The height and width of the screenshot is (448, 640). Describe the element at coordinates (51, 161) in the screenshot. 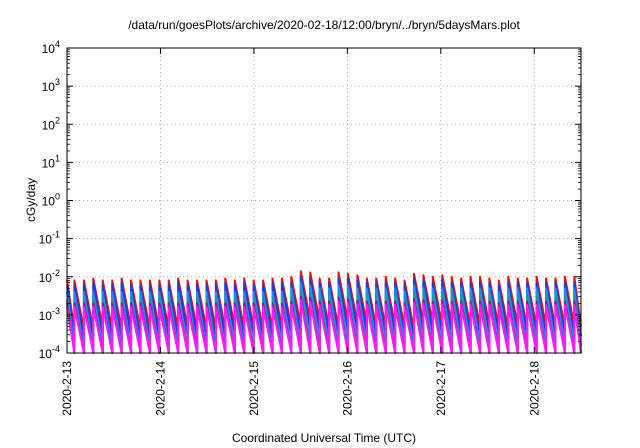

I see `y-tick-label: 10¹` at that location.